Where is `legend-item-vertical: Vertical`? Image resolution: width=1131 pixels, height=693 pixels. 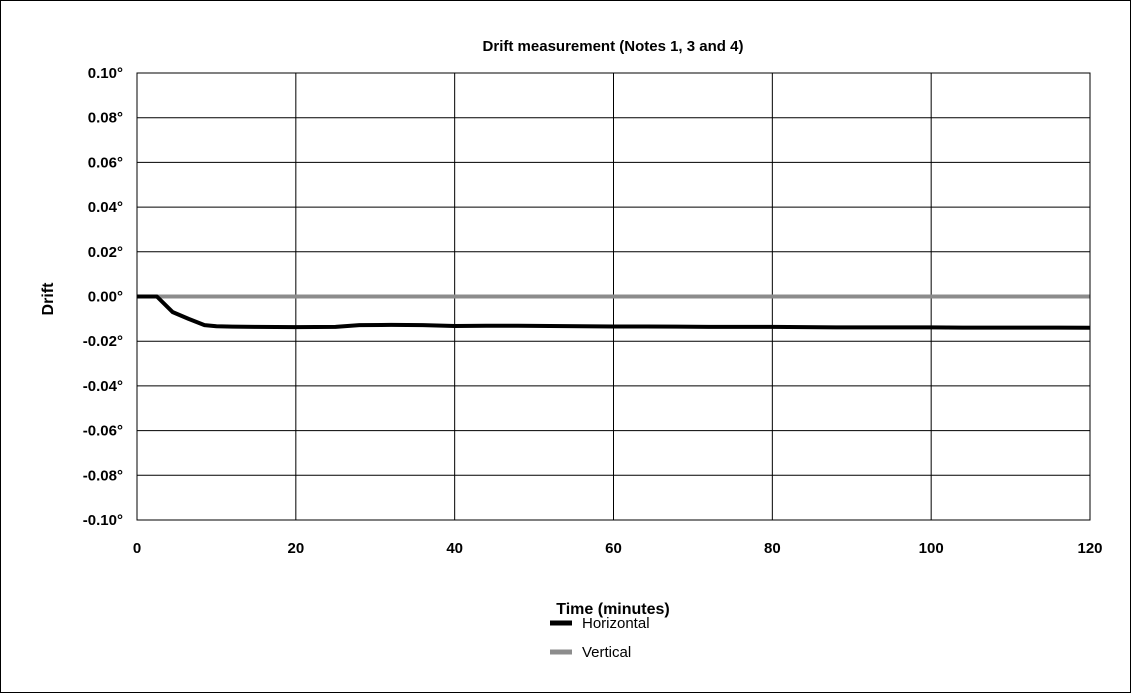
legend-item-vertical: Vertical is located at coordinates (590, 652).